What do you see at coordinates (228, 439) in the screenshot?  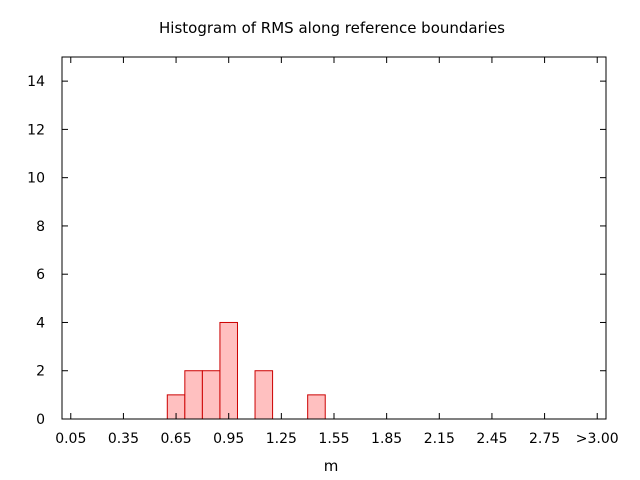 I see `x-tick-label-3: 0.95` at bounding box center [228, 439].